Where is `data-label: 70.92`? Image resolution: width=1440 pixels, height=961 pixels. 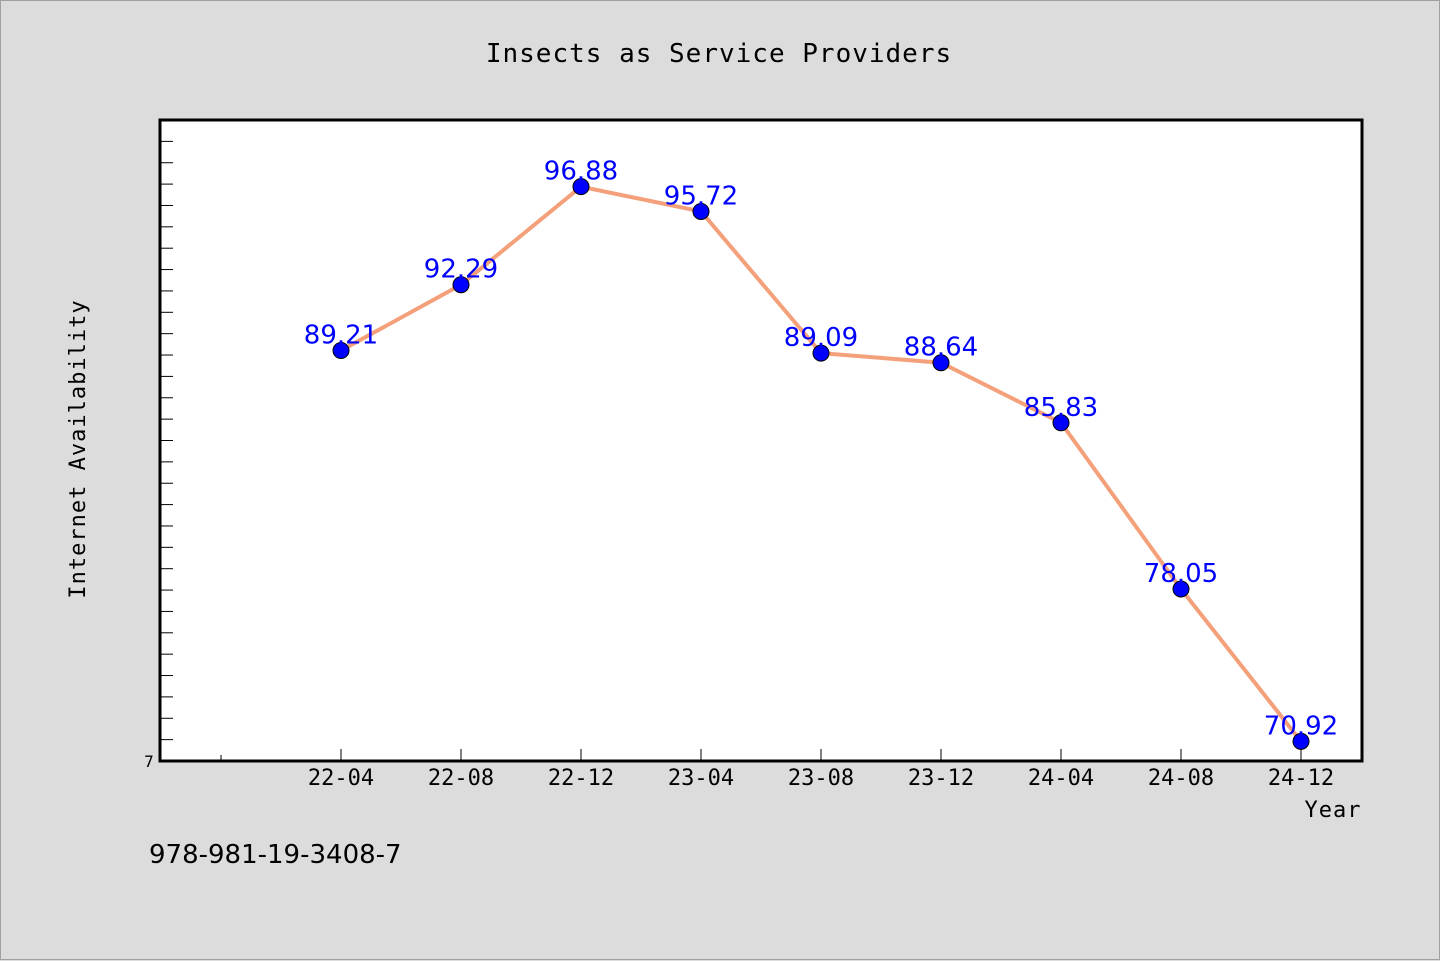 data-label: 70.92 is located at coordinates (1301, 726).